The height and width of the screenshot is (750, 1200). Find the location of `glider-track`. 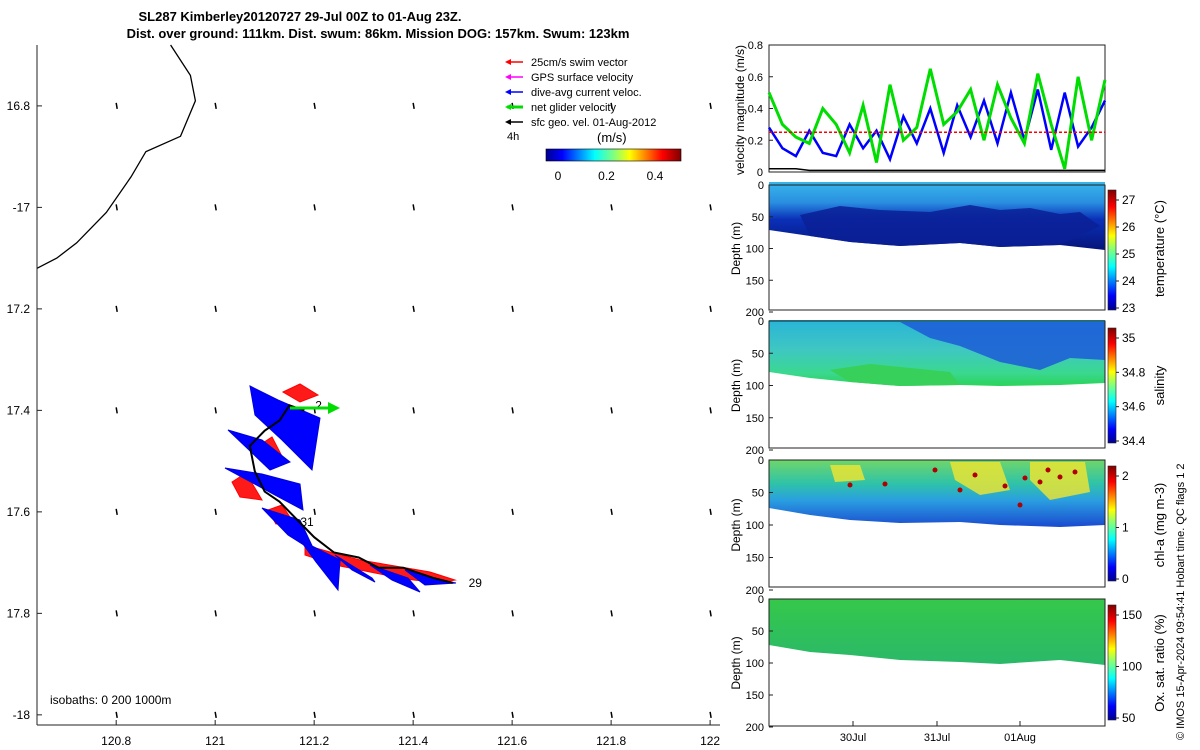

glider-track is located at coordinates (350, 494).